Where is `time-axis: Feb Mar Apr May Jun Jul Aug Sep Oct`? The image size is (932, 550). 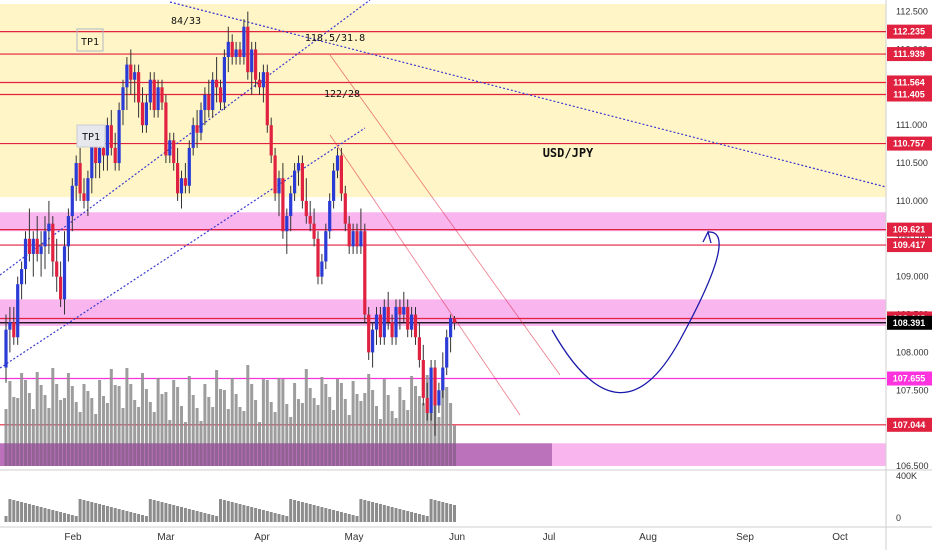 time-axis: Feb Mar Apr May Jun Jul Aug Sep Oct is located at coordinates (456, 537).